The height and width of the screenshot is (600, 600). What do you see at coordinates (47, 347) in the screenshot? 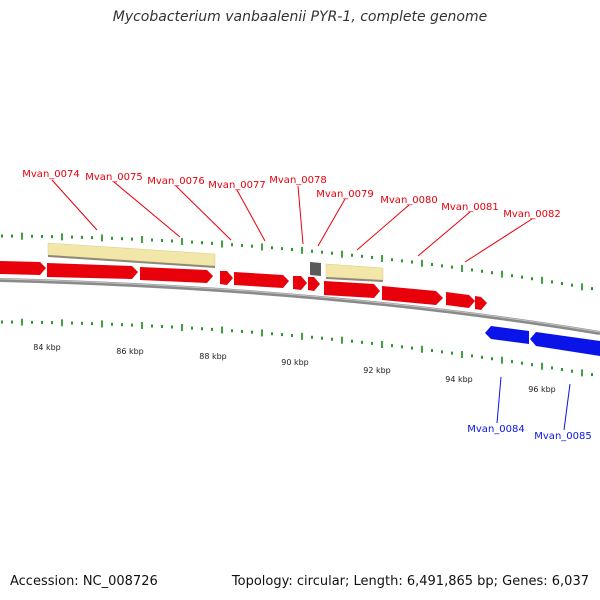
I see `position-label: 84 kbp` at bounding box center [47, 347].